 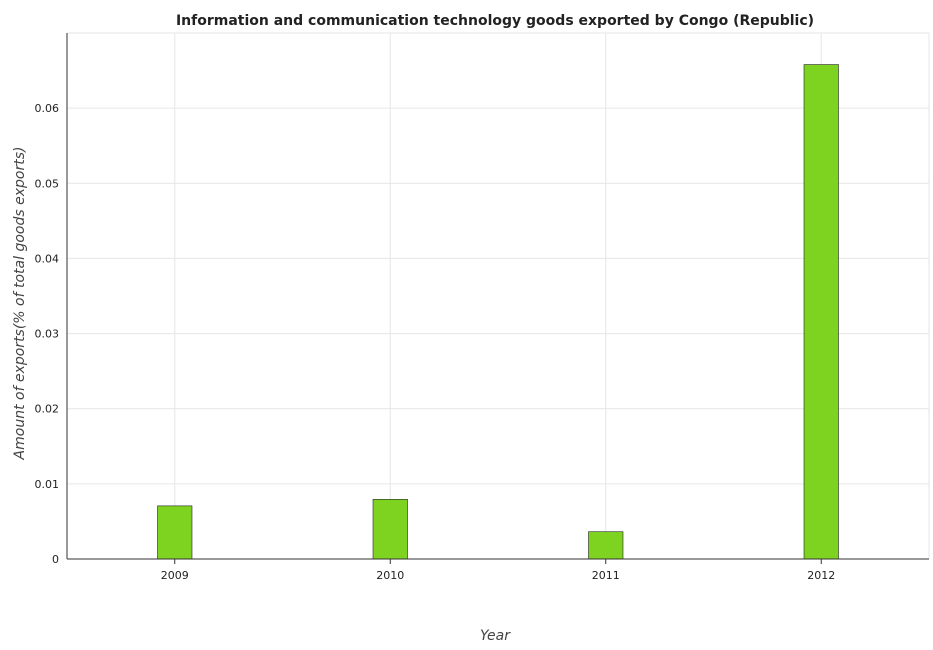 What do you see at coordinates (47, 108) in the screenshot?
I see `y-tick-label: 0.06` at bounding box center [47, 108].